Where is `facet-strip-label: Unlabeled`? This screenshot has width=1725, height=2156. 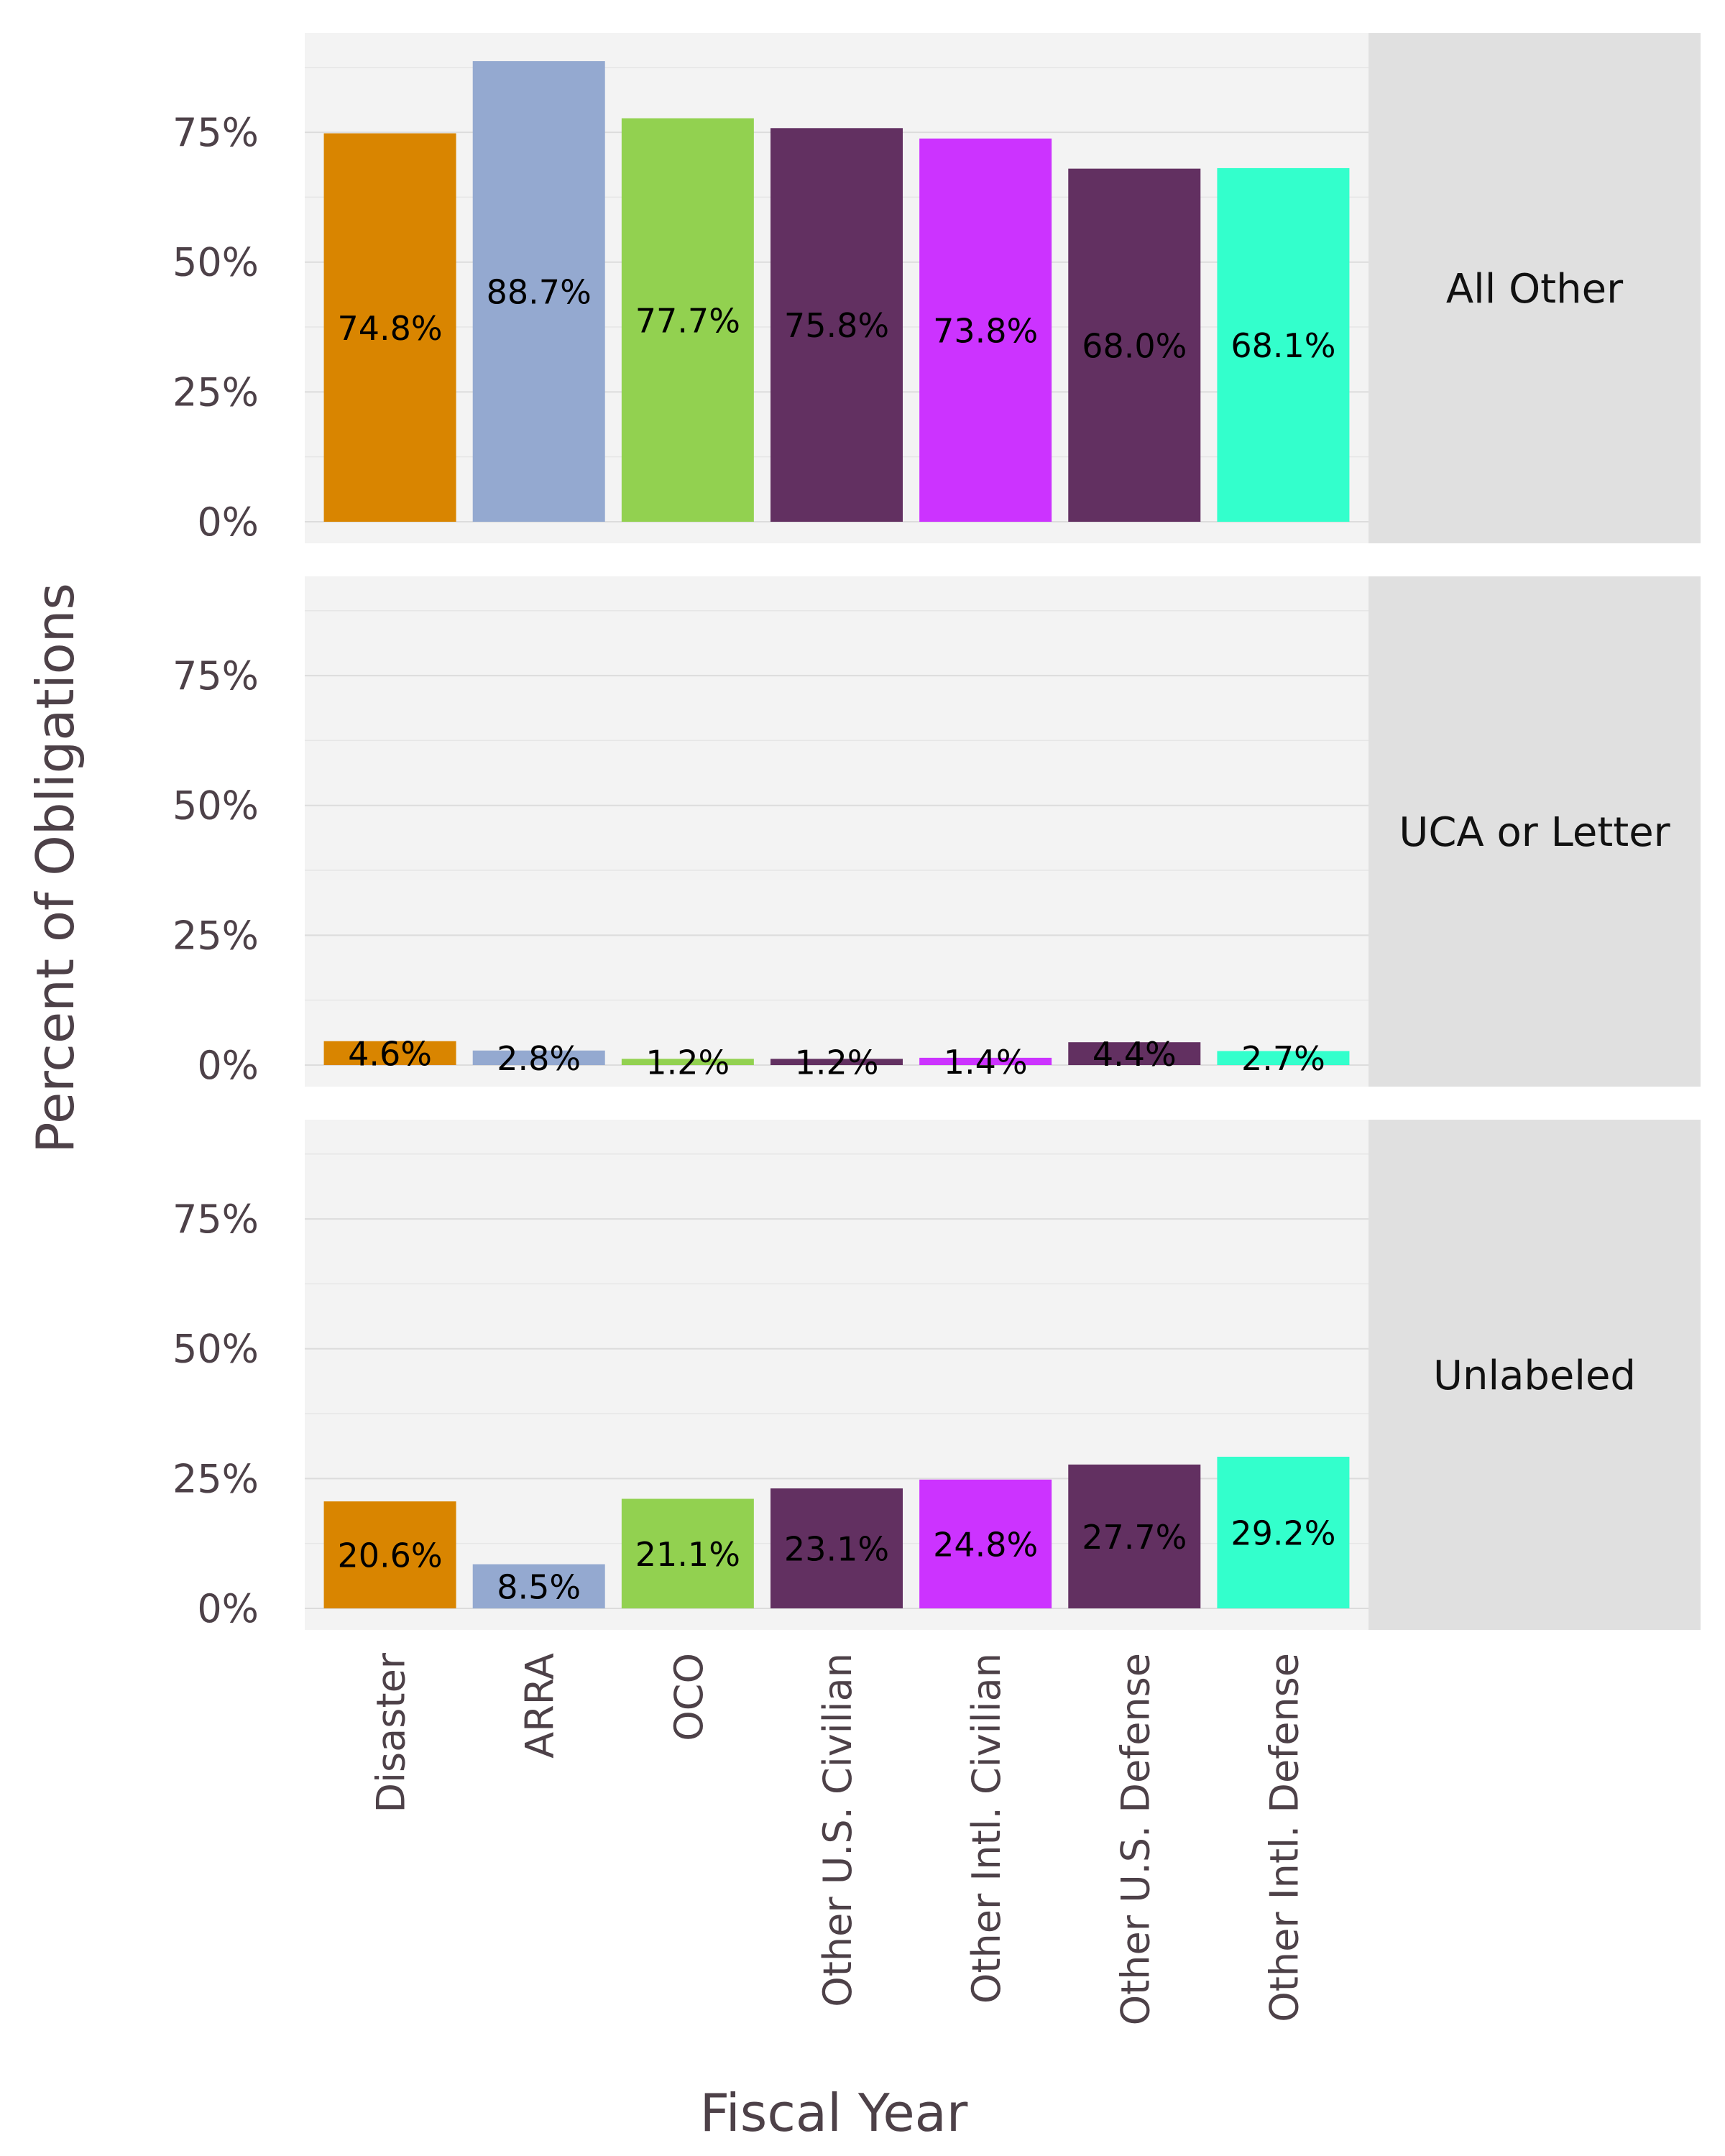
facet-strip-label: Unlabeled is located at coordinates (1534, 1376).